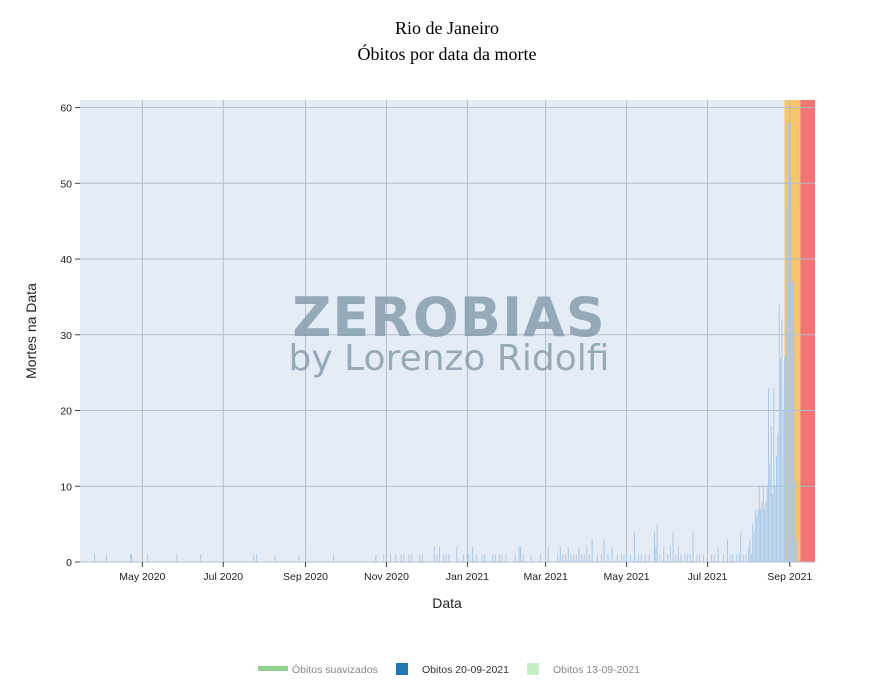  What do you see at coordinates (318, 669) in the screenshot?
I see `legend-item-0: Óbitos suavizados` at bounding box center [318, 669].